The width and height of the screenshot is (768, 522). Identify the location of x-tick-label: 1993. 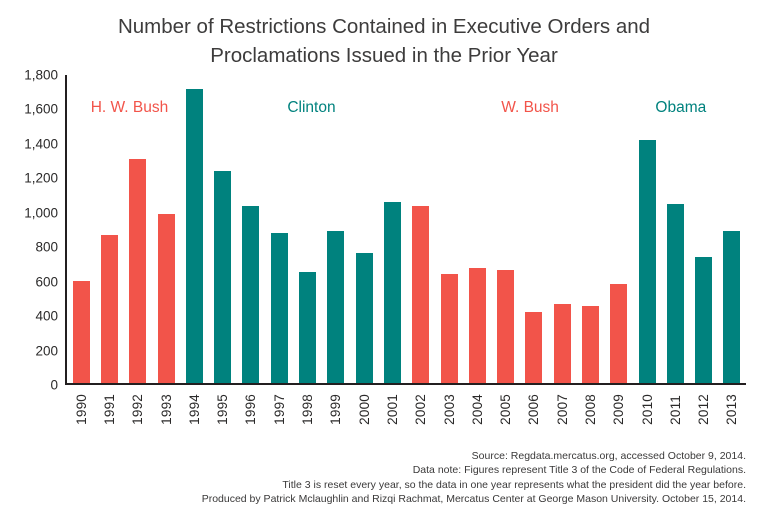
(166, 409).